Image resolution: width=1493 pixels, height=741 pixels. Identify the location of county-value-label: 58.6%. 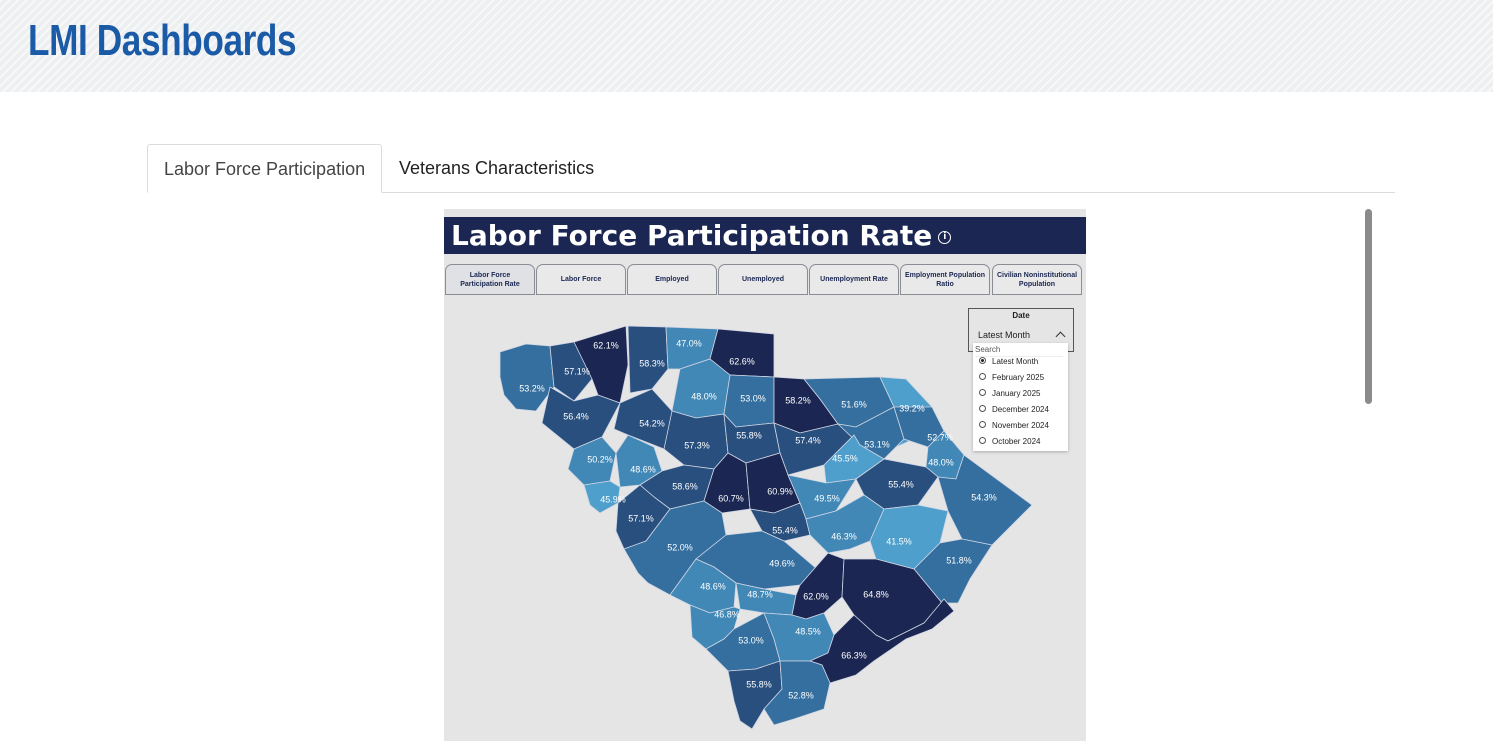
(685, 486).